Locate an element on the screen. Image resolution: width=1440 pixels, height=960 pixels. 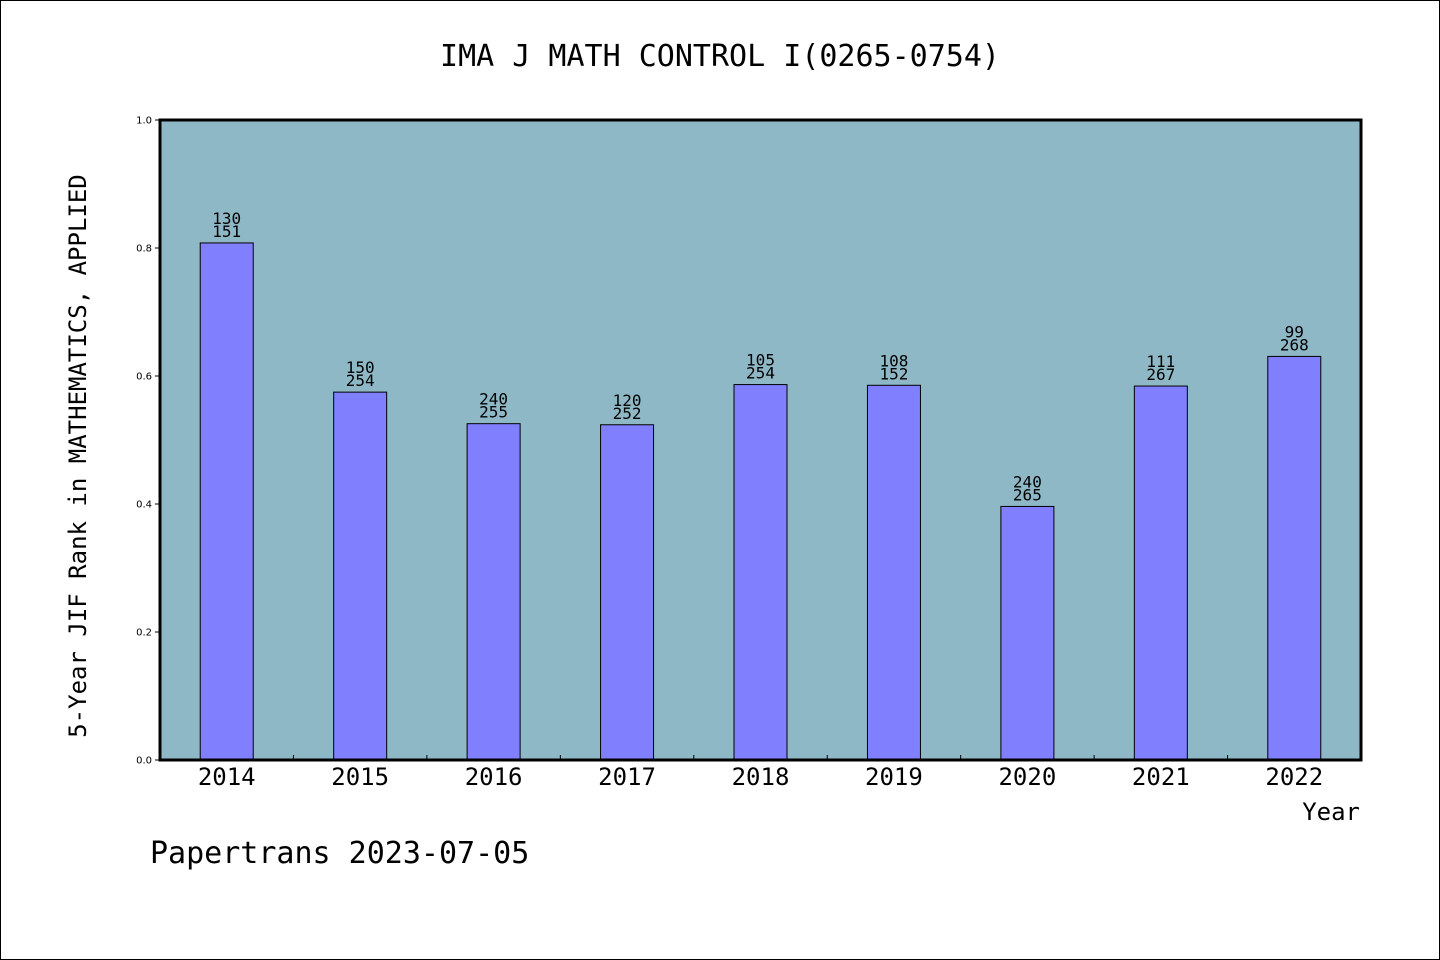
x-tick-label-2022: 2022 is located at coordinates (1294, 777).